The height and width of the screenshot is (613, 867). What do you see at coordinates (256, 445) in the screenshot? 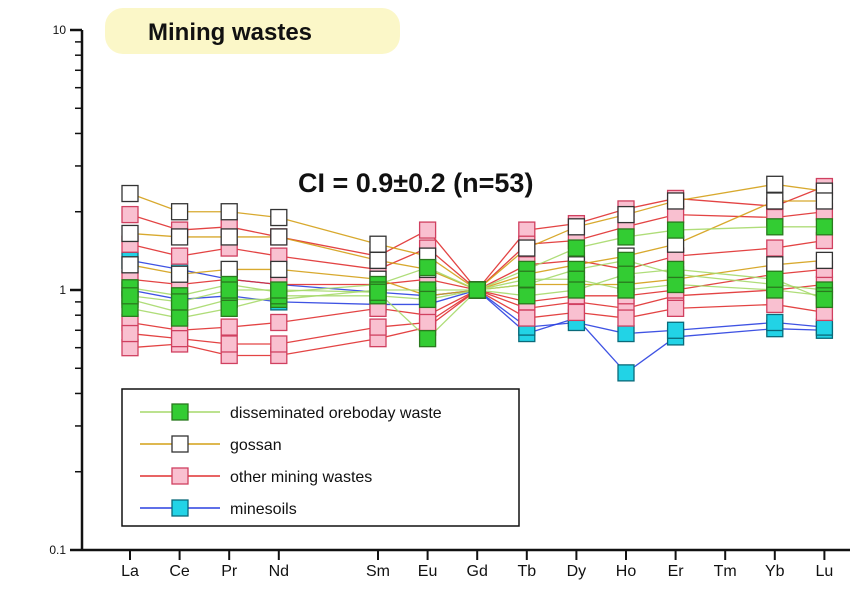
I see `legend-label-gossan: gossan` at bounding box center [256, 445].